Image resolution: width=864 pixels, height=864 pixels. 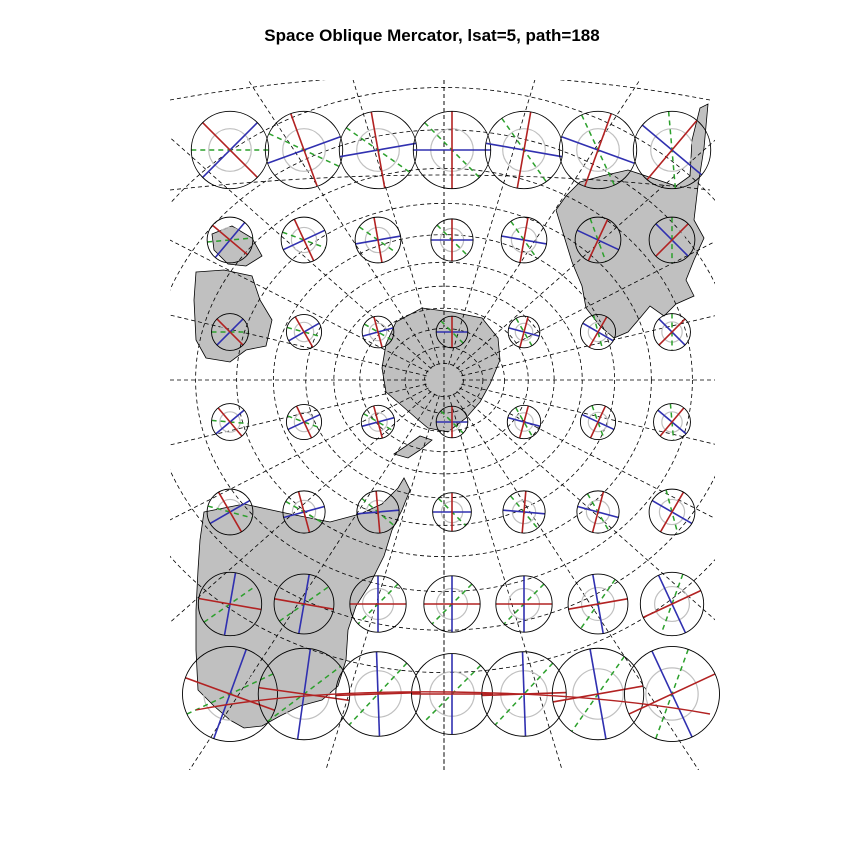 I want to click on land-chain, so click(x=413, y=447).